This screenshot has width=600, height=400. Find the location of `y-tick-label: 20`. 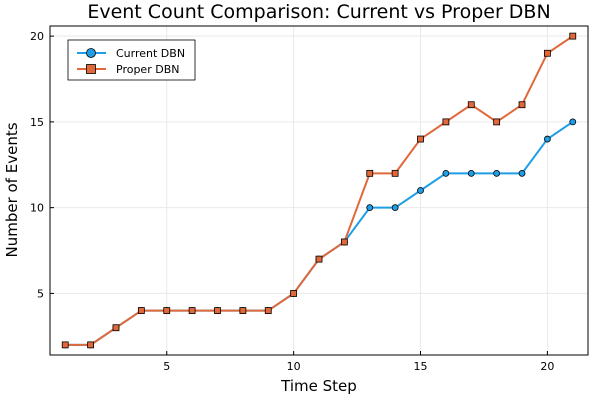

y-tick-label: 20 is located at coordinates (37, 36).